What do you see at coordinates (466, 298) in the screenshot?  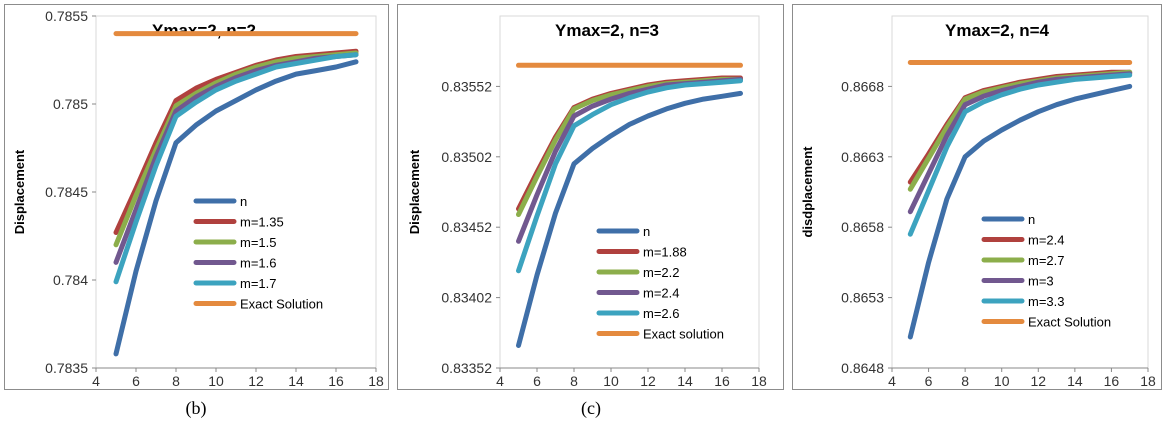 I see `y-tick-label: 0.83402` at bounding box center [466, 298].